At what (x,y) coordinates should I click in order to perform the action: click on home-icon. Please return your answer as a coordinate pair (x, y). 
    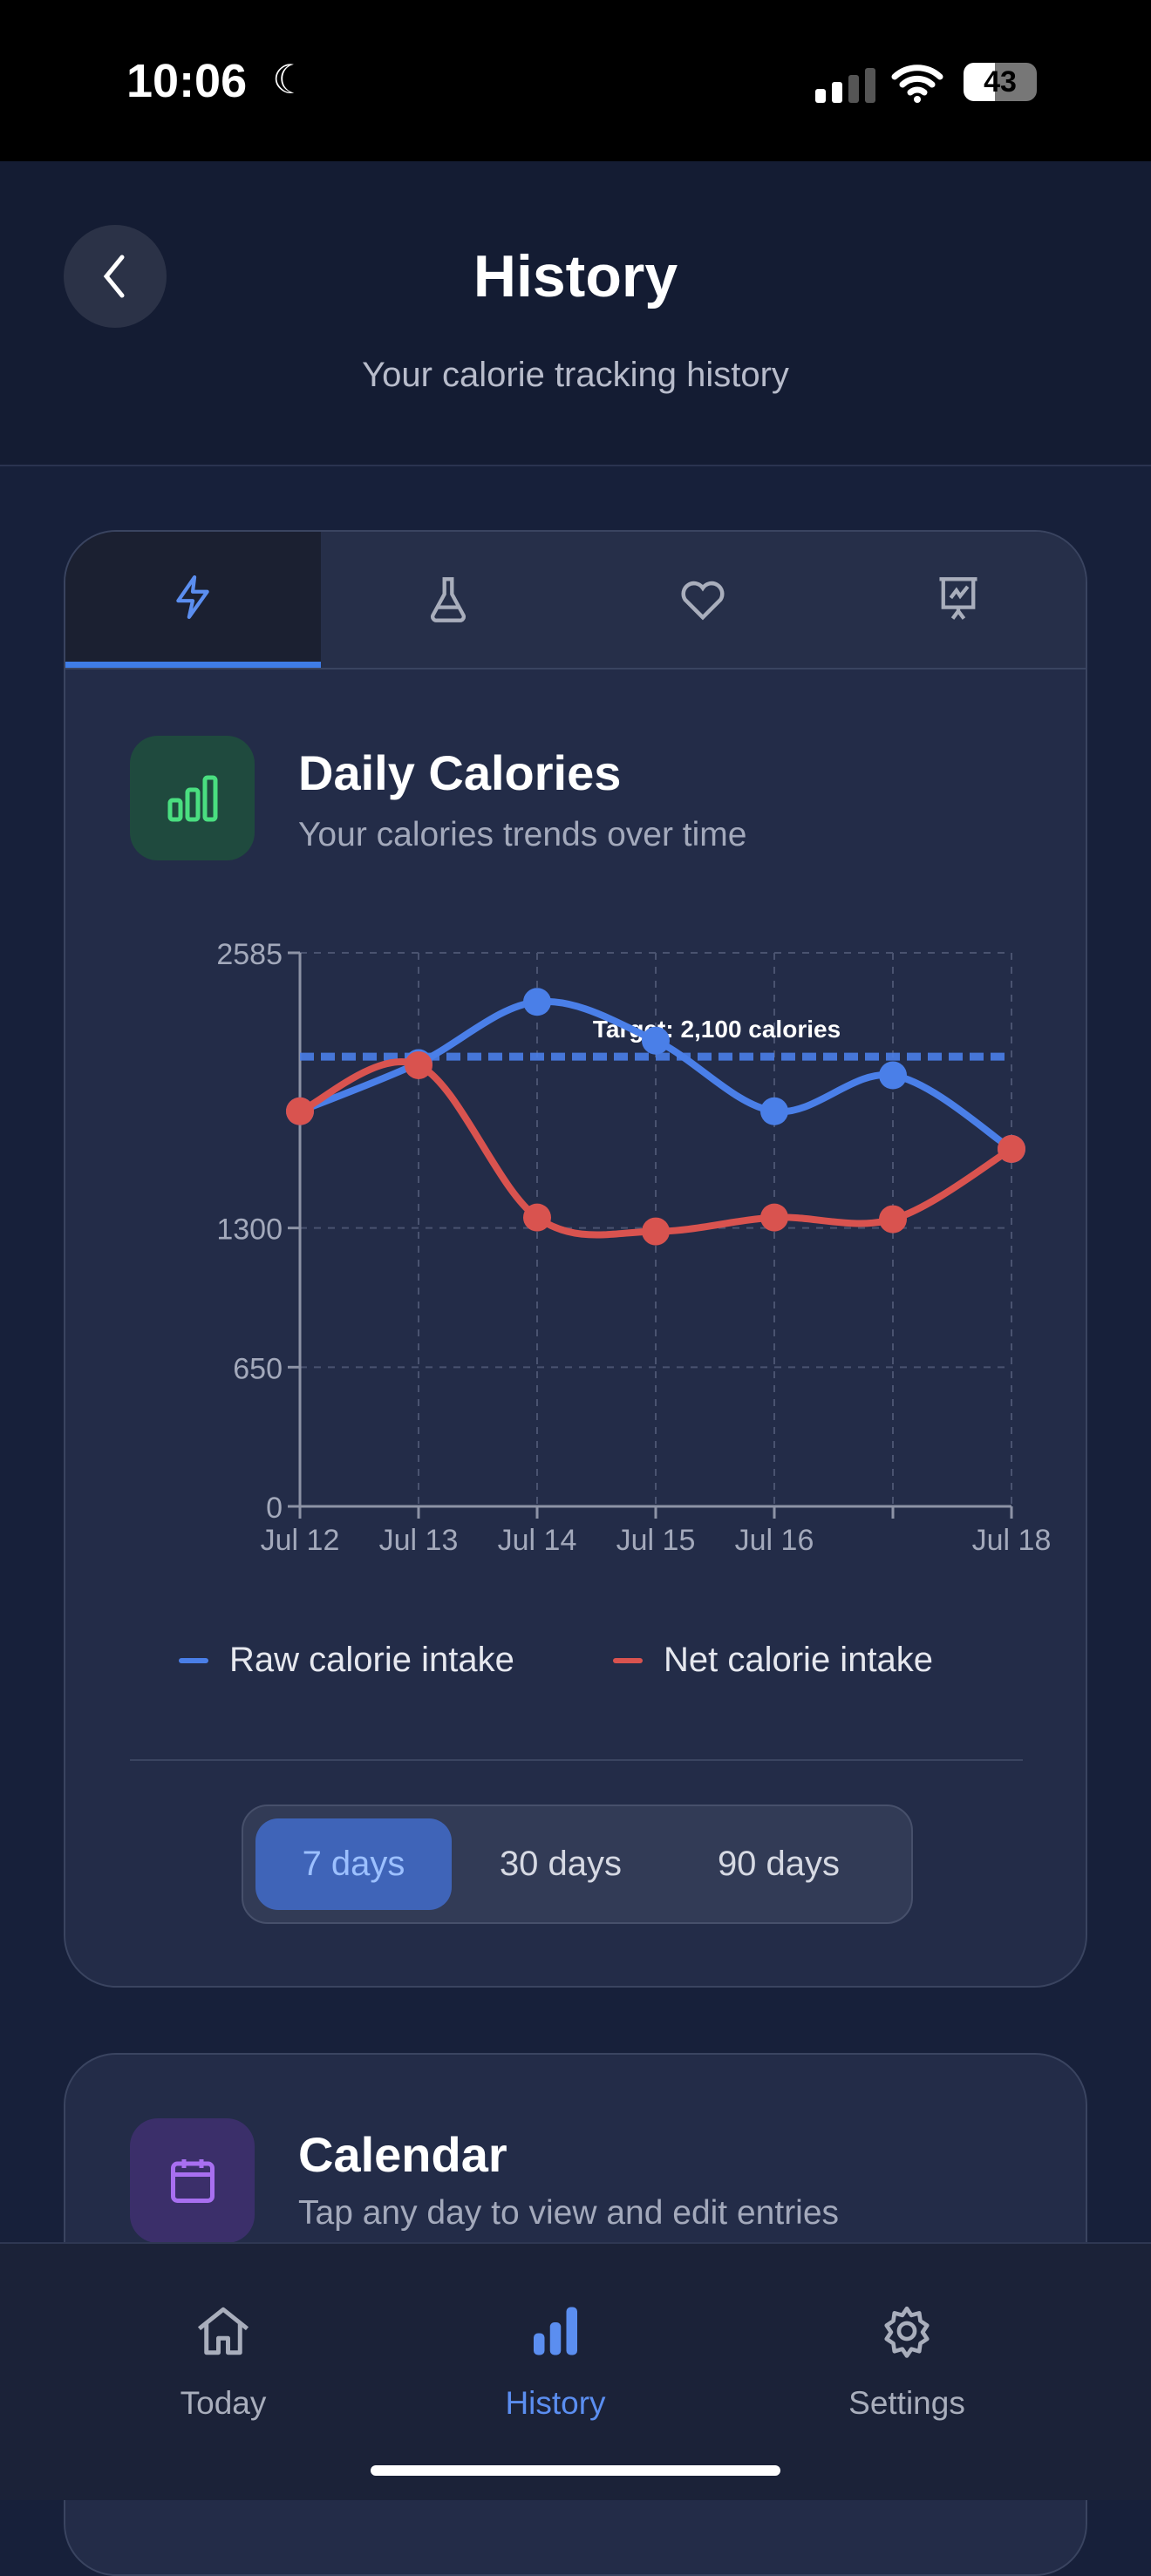
    Looking at the image, I should click on (223, 2331).